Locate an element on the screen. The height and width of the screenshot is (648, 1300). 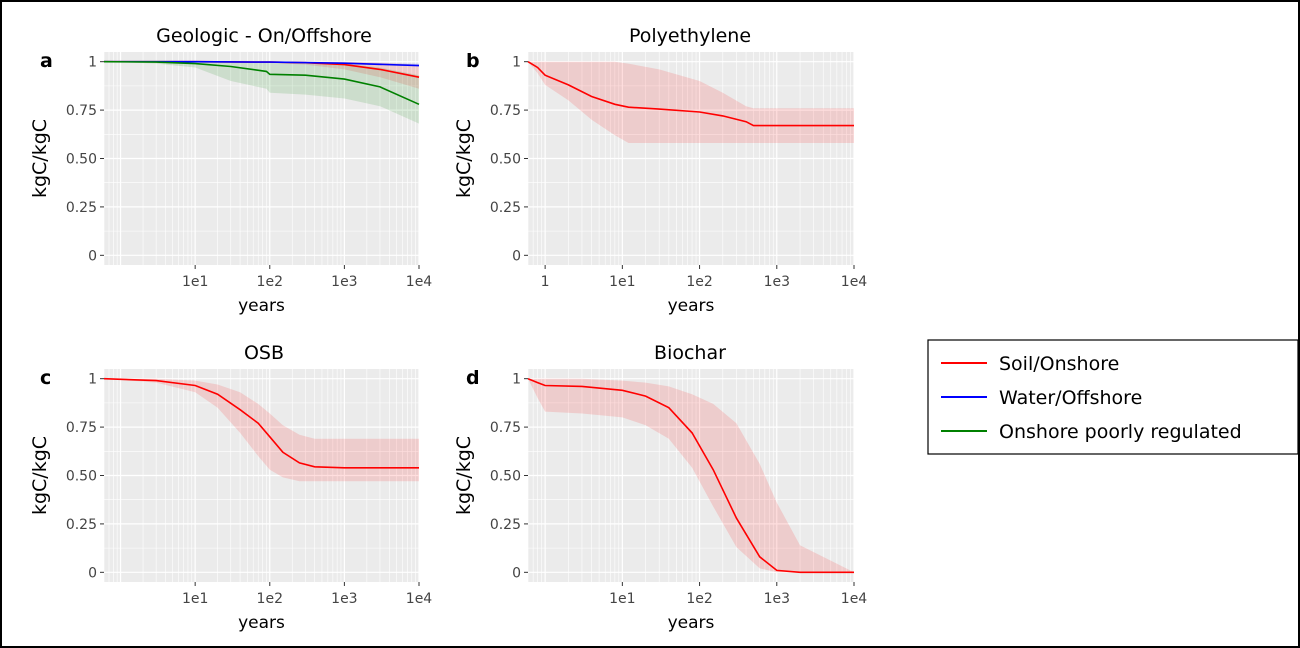
panel-letter: c is located at coordinates (45, 378).